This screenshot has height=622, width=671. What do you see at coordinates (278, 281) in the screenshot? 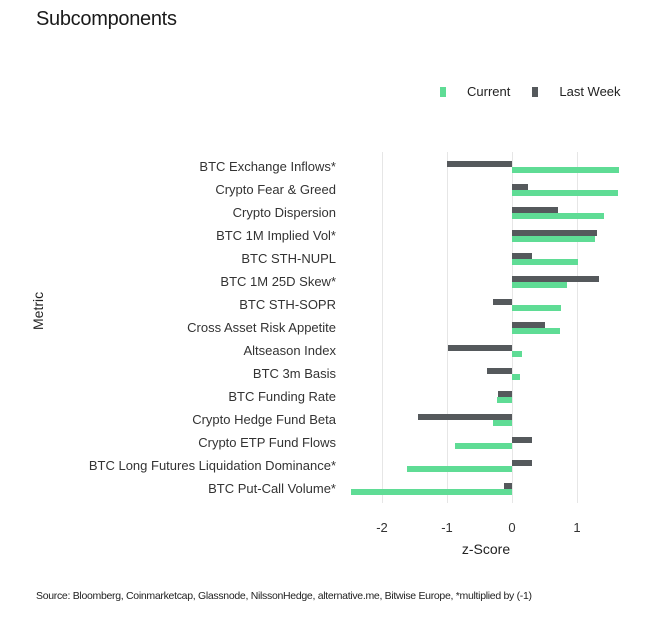
I see `y-tick-label: BTC 1M 25D Skew*` at bounding box center [278, 281].